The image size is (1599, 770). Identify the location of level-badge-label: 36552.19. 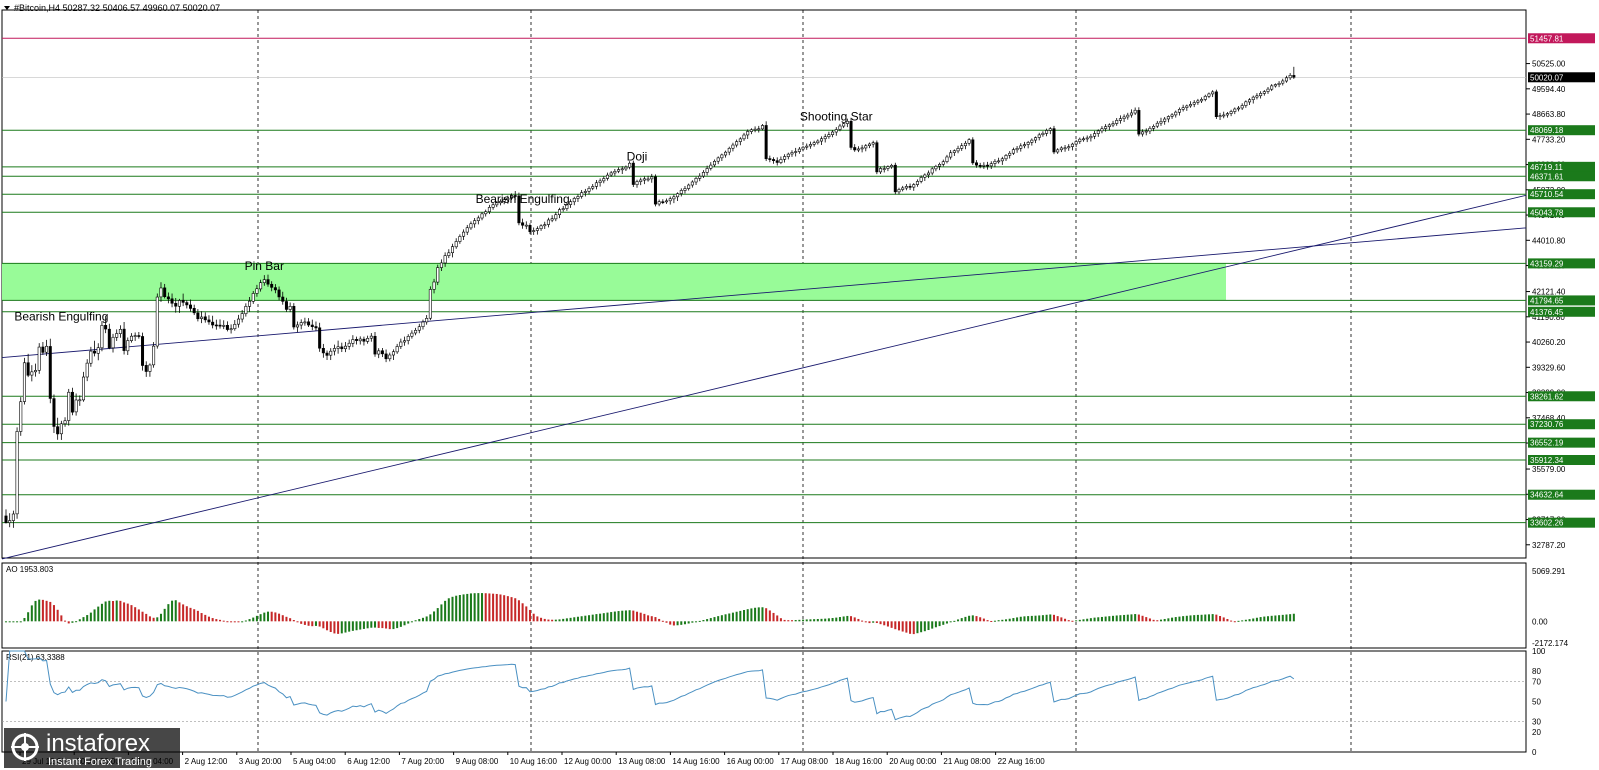
(1547, 443).